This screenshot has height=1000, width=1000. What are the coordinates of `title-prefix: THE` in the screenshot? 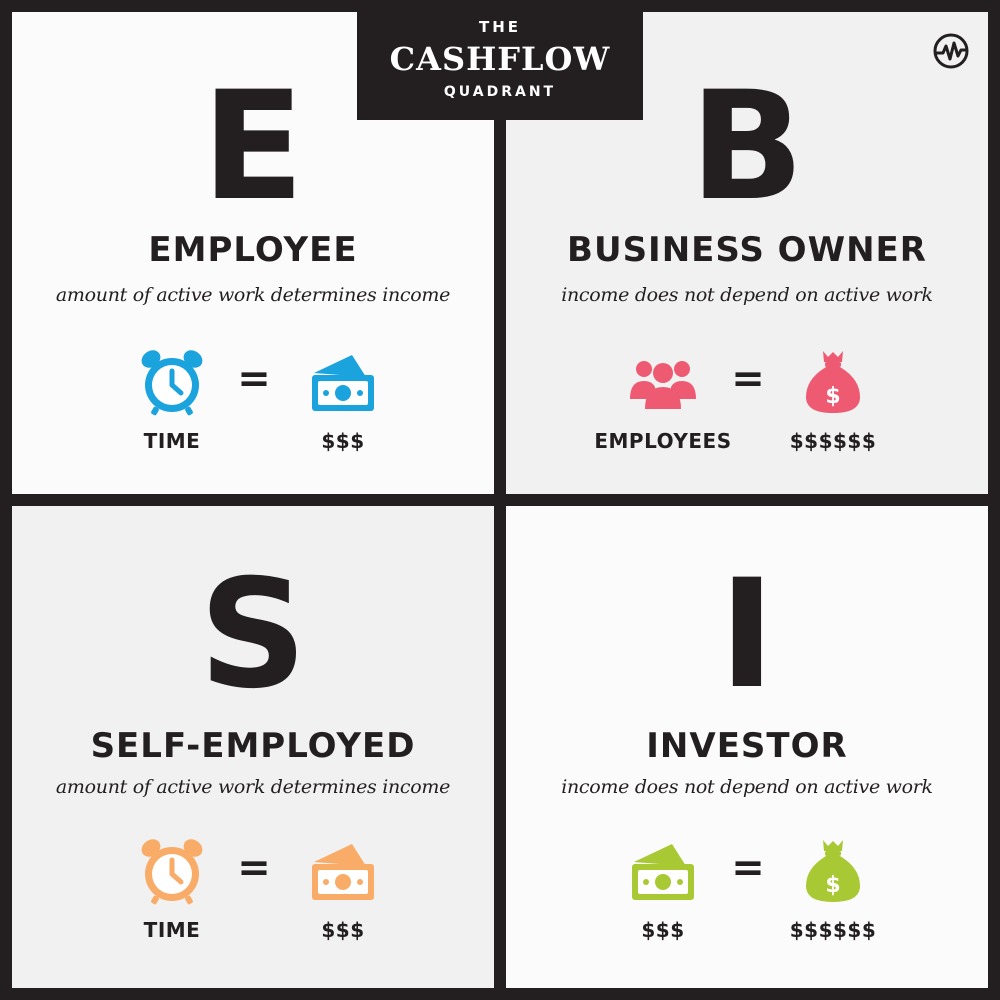 It's located at (500, 27).